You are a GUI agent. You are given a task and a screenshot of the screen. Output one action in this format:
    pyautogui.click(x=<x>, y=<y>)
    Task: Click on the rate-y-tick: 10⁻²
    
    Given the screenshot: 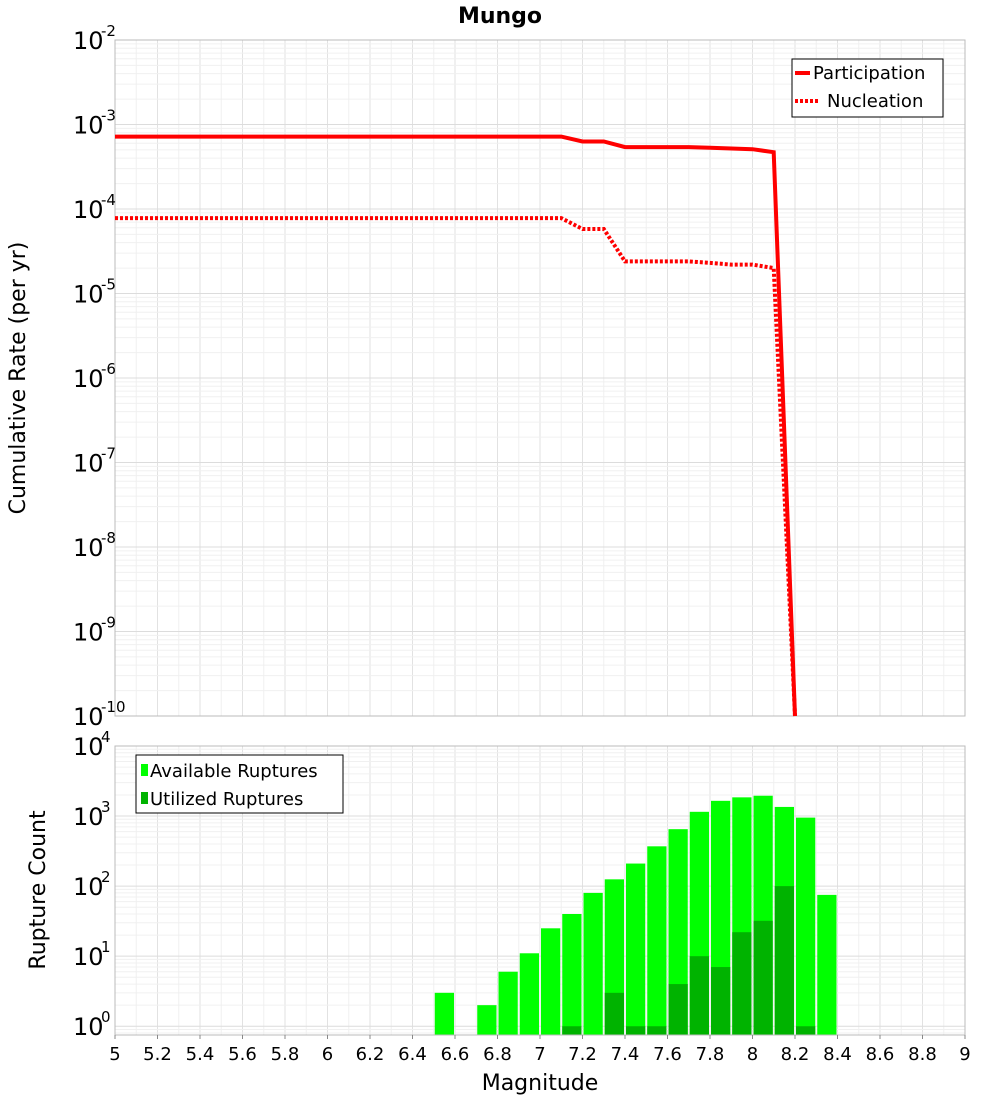 What is the action you would take?
    pyautogui.click(x=94, y=38)
    